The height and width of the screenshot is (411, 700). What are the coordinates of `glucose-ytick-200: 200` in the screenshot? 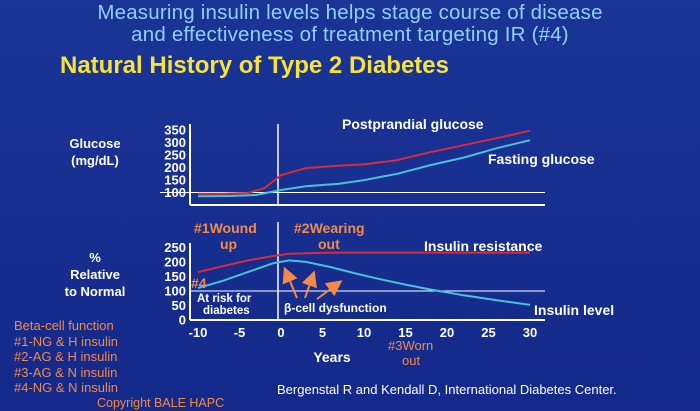 It's located at (175, 167).